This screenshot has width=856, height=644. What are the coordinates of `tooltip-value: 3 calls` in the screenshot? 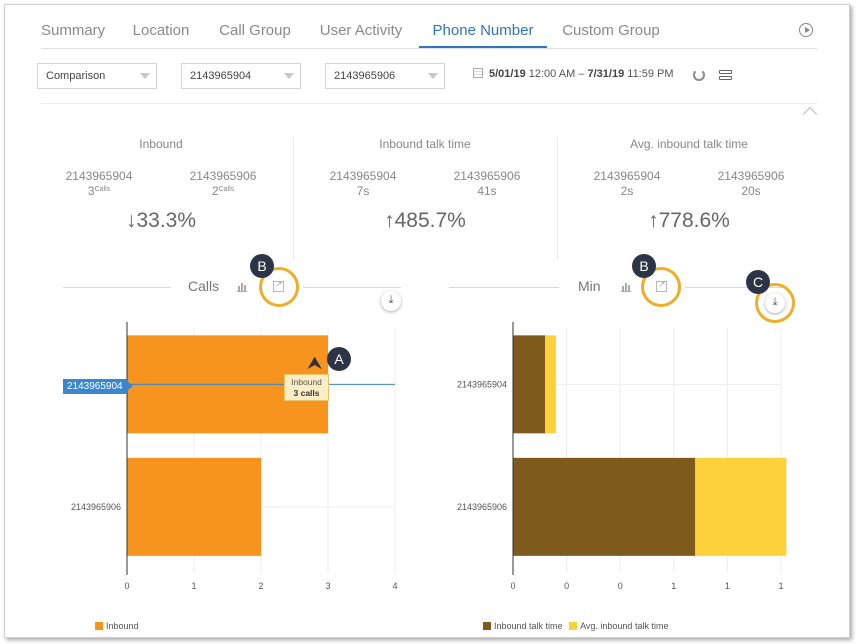 It's located at (306, 393).